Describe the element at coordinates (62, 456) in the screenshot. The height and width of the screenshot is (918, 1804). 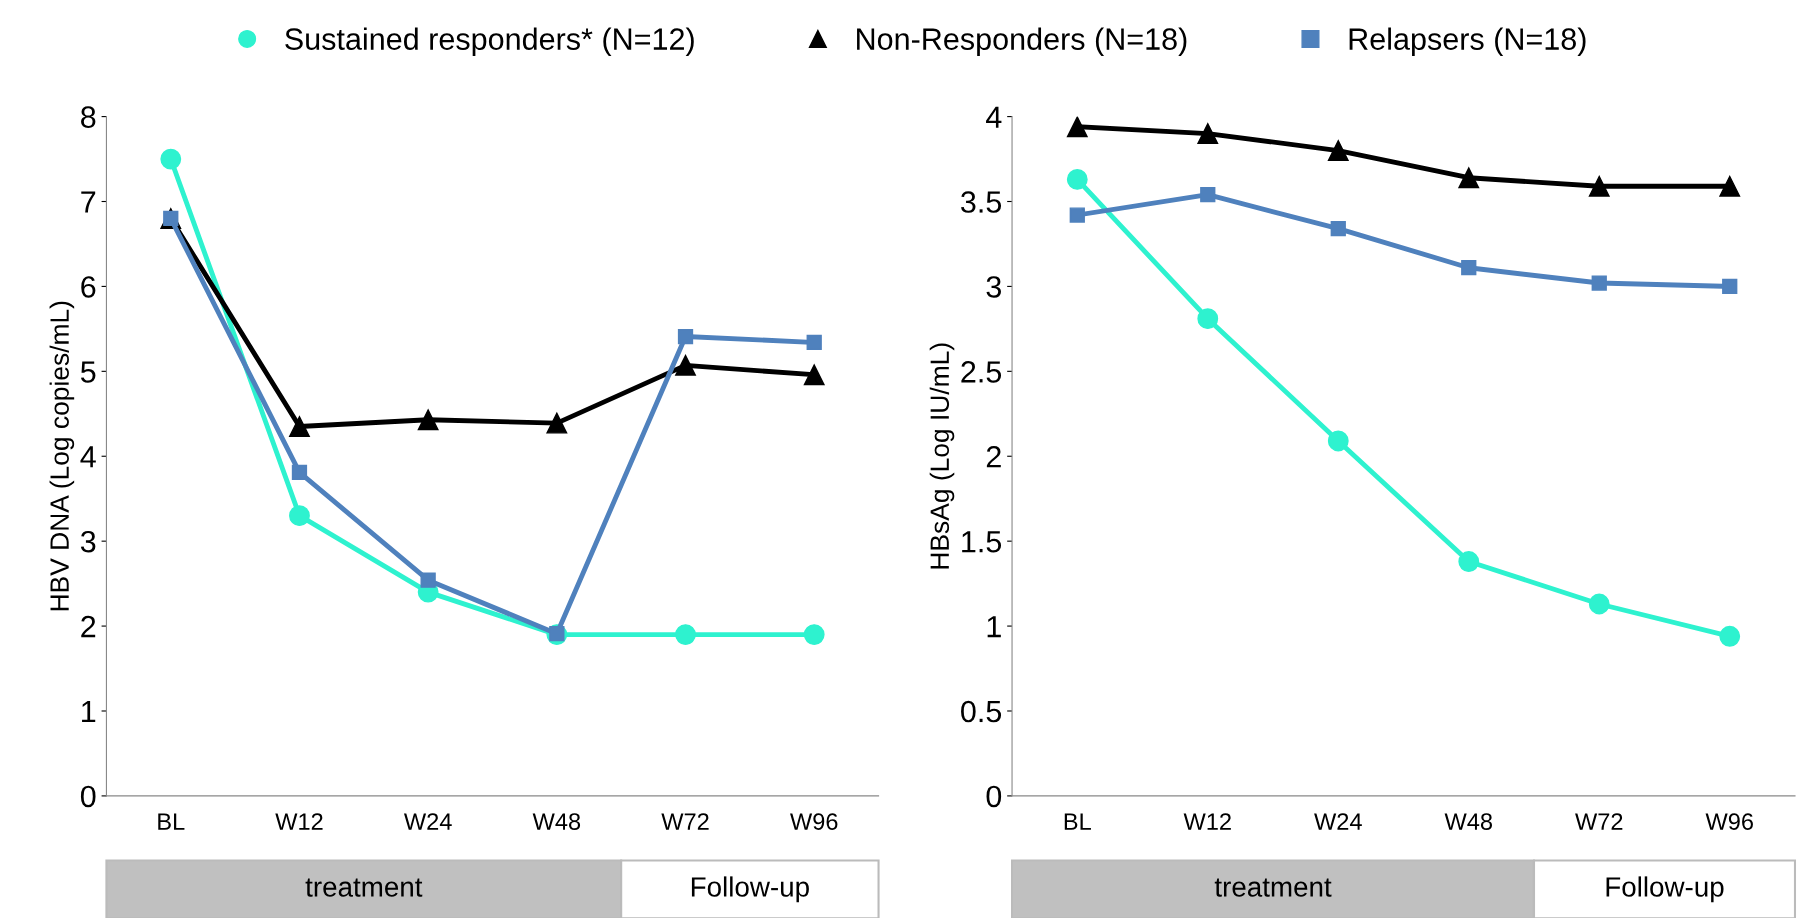
I see `y-axis-title: HBV DNA (Log copies/mL)` at that location.